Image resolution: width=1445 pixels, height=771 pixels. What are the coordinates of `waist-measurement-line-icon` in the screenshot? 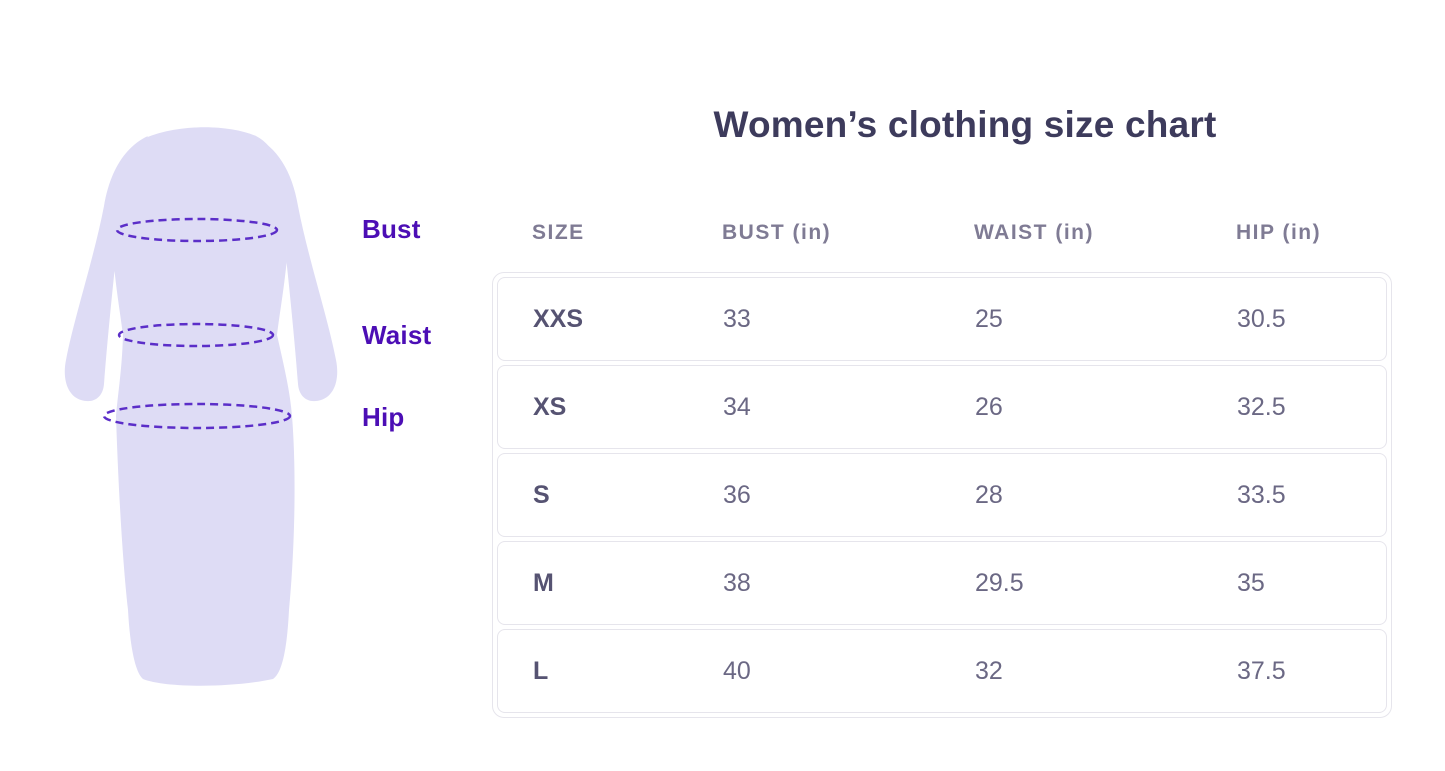 It's located at (196, 335).